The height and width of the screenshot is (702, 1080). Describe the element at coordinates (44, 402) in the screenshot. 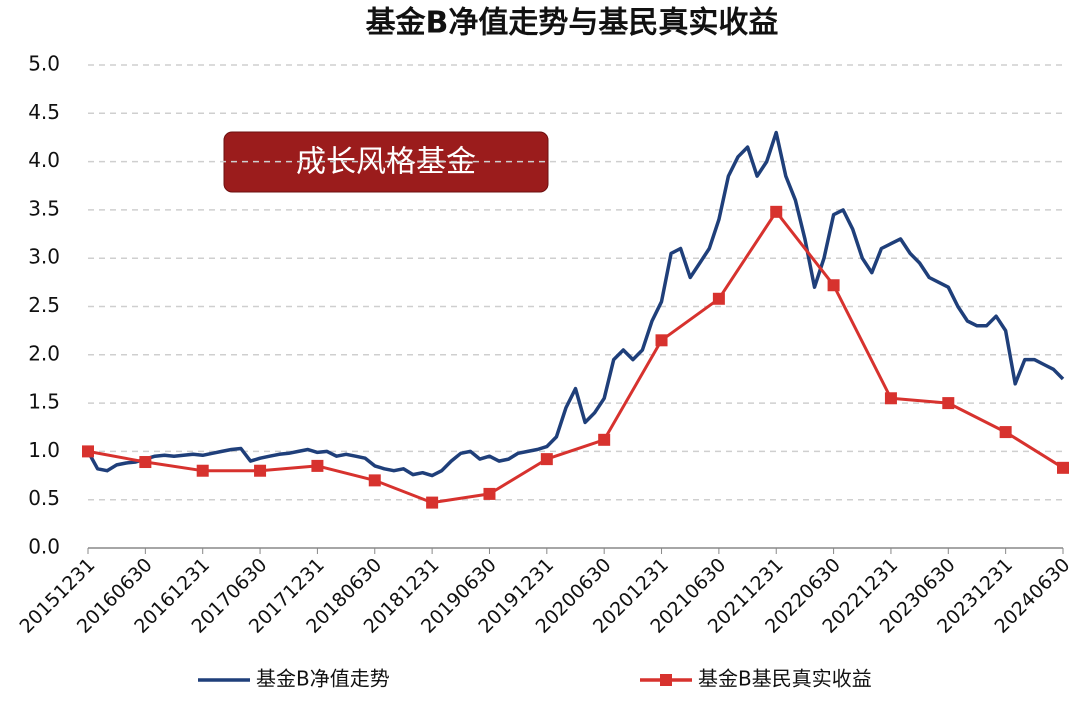

I see `y-tick-label: 1.5` at that location.